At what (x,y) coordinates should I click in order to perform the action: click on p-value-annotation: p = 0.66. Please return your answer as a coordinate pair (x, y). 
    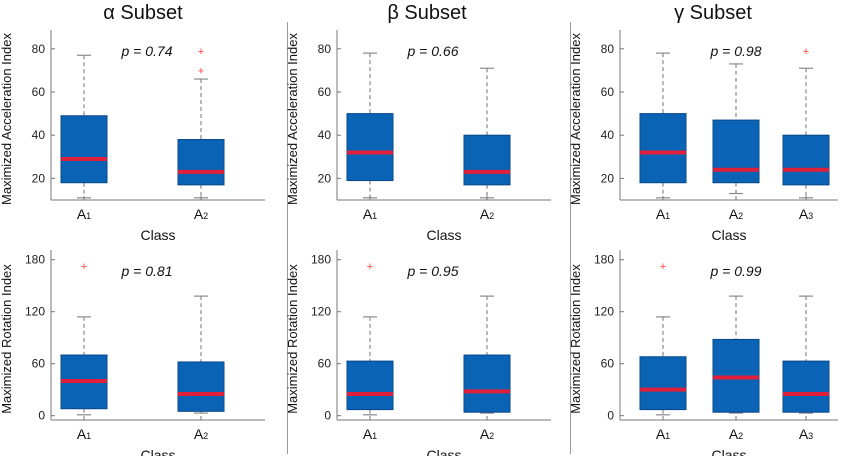
    Looking at the image, I should click on (433, 51).